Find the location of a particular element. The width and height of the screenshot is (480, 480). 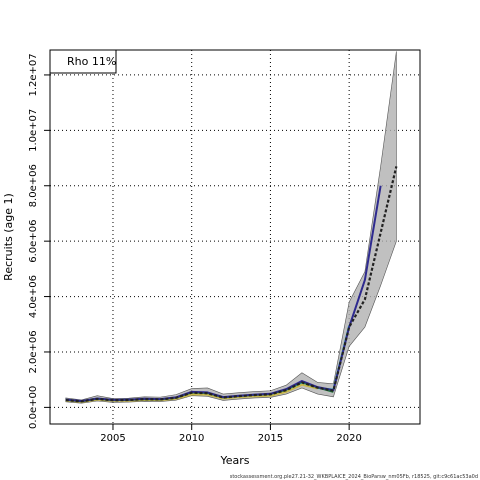

y-tick-label: 0.0e+00 is located at coordinates (33, 407).